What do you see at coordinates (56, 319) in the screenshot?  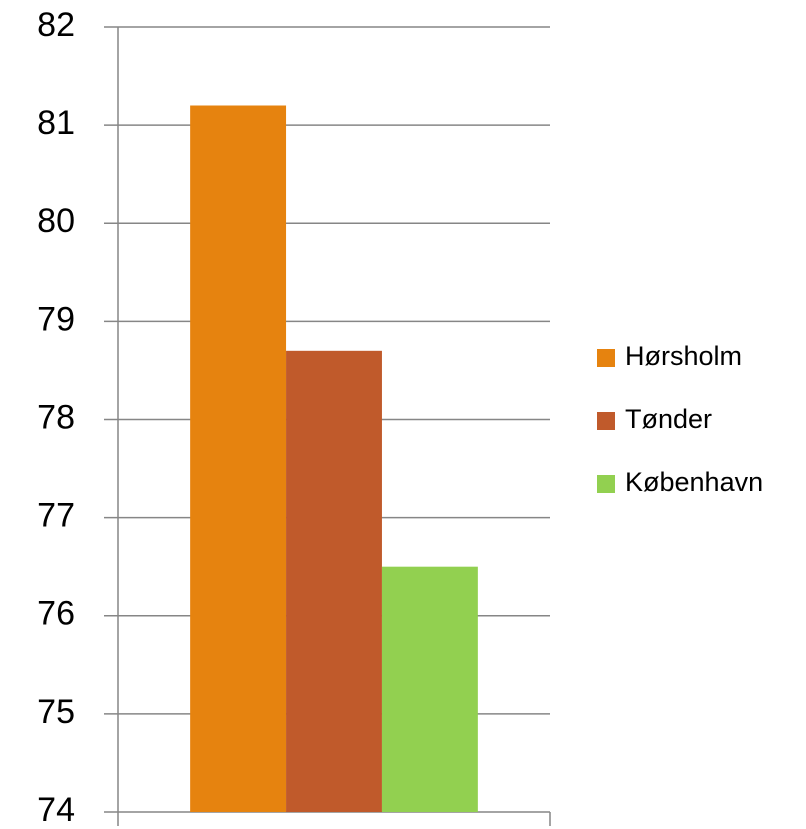 I see `y-tick-label: 79` at bounding box center [56, 319].